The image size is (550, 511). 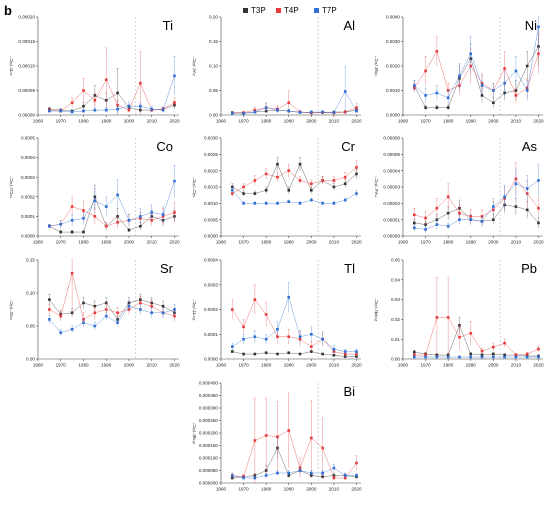 I want to click on y-axis-label: ⁵⁹Co⁺/¹³C⁺, so click(x=11, y=186).